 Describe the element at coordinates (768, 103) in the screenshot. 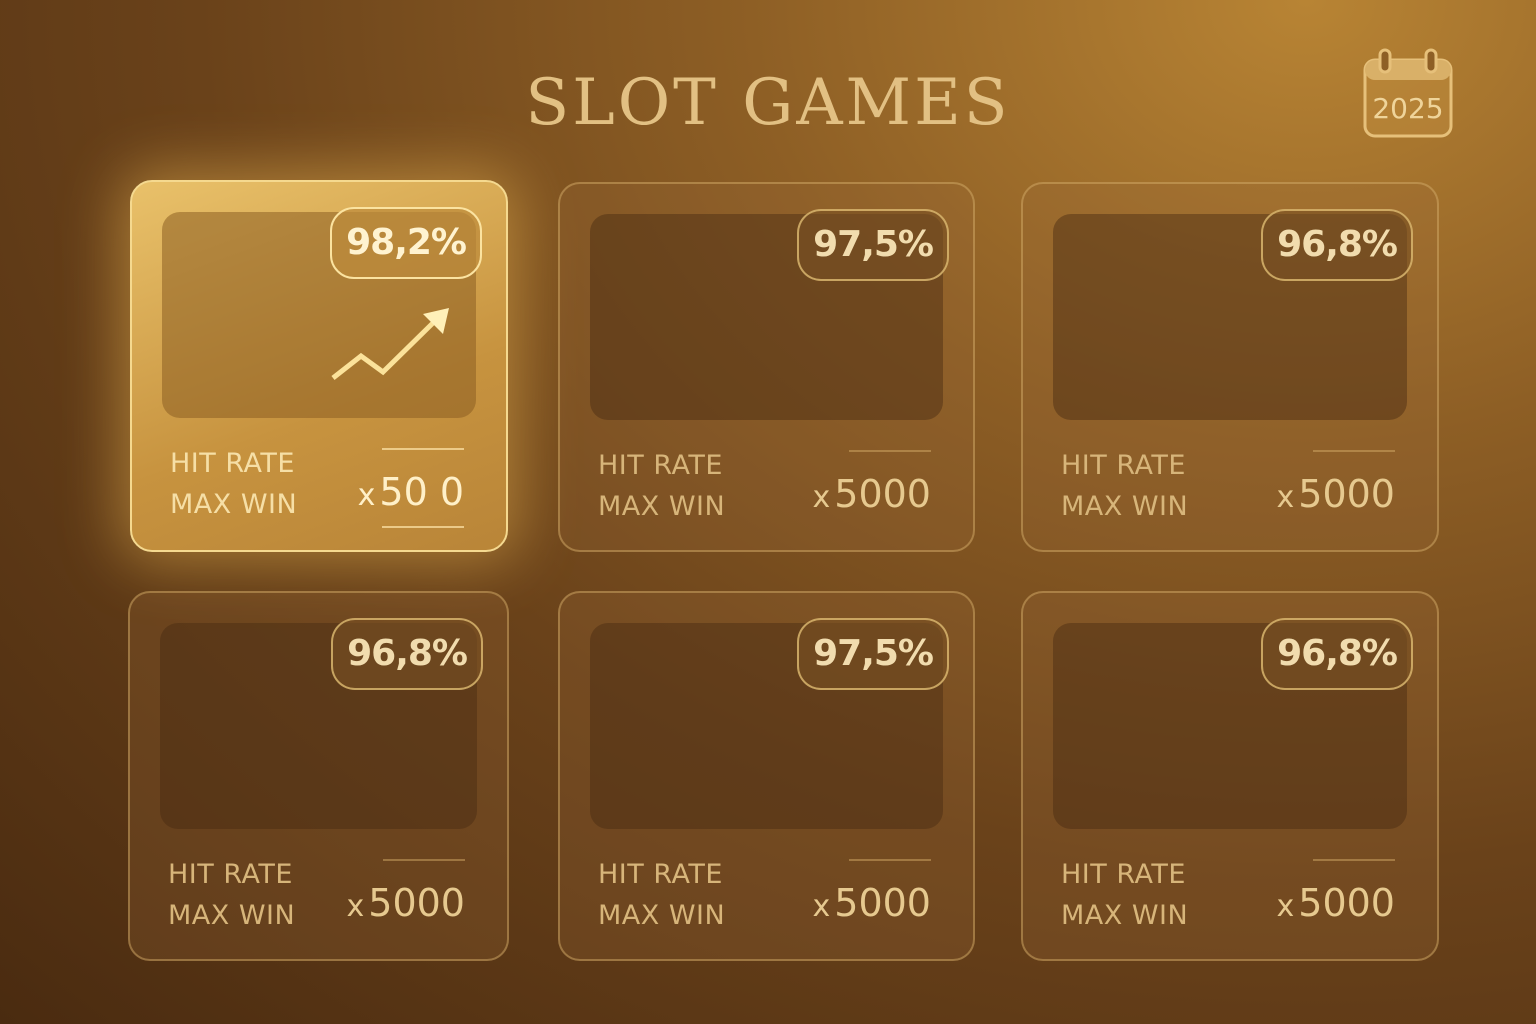

I see `page-title: SLOT GAMES` at that location.